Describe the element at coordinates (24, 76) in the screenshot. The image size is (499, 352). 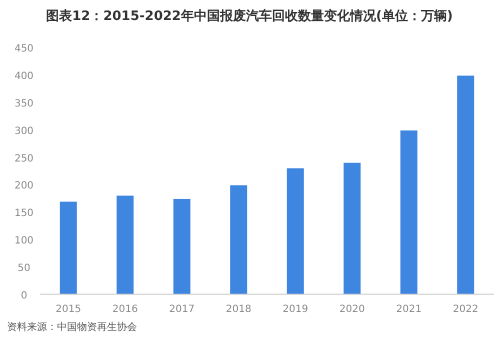
I see `y-tick-label: 400` at that location.